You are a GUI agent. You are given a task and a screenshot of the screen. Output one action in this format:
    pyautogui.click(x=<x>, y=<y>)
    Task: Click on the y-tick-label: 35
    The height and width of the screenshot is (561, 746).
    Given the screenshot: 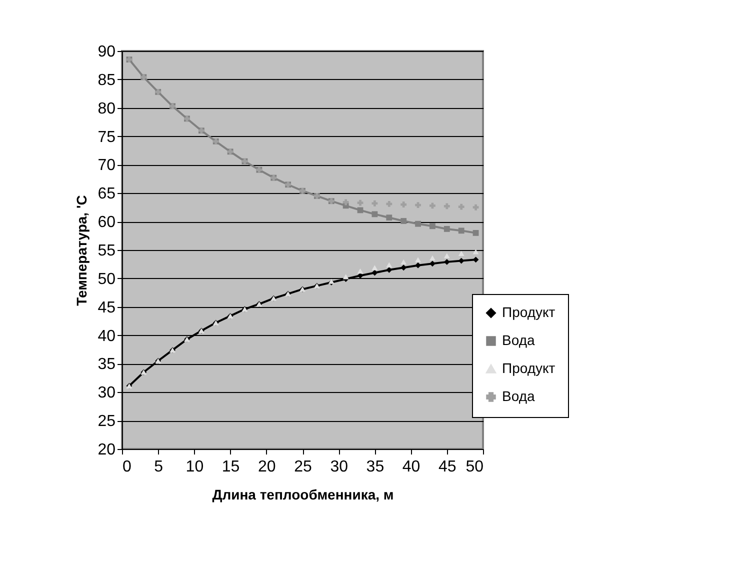 What is the action you would take?
    pyautogui.click(x=107, y=365)
    